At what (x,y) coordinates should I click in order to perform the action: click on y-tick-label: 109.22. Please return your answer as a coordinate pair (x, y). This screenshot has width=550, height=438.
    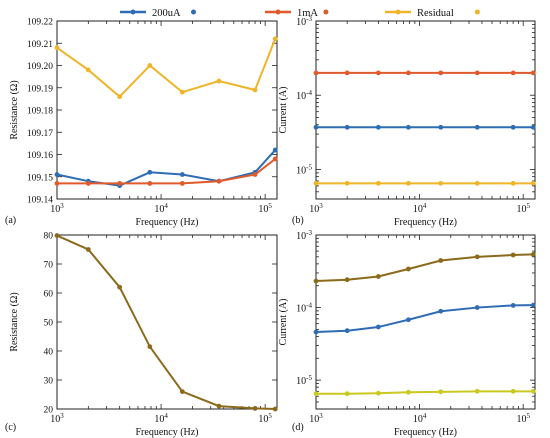
    Looking at the image, I should click on (40, 23).